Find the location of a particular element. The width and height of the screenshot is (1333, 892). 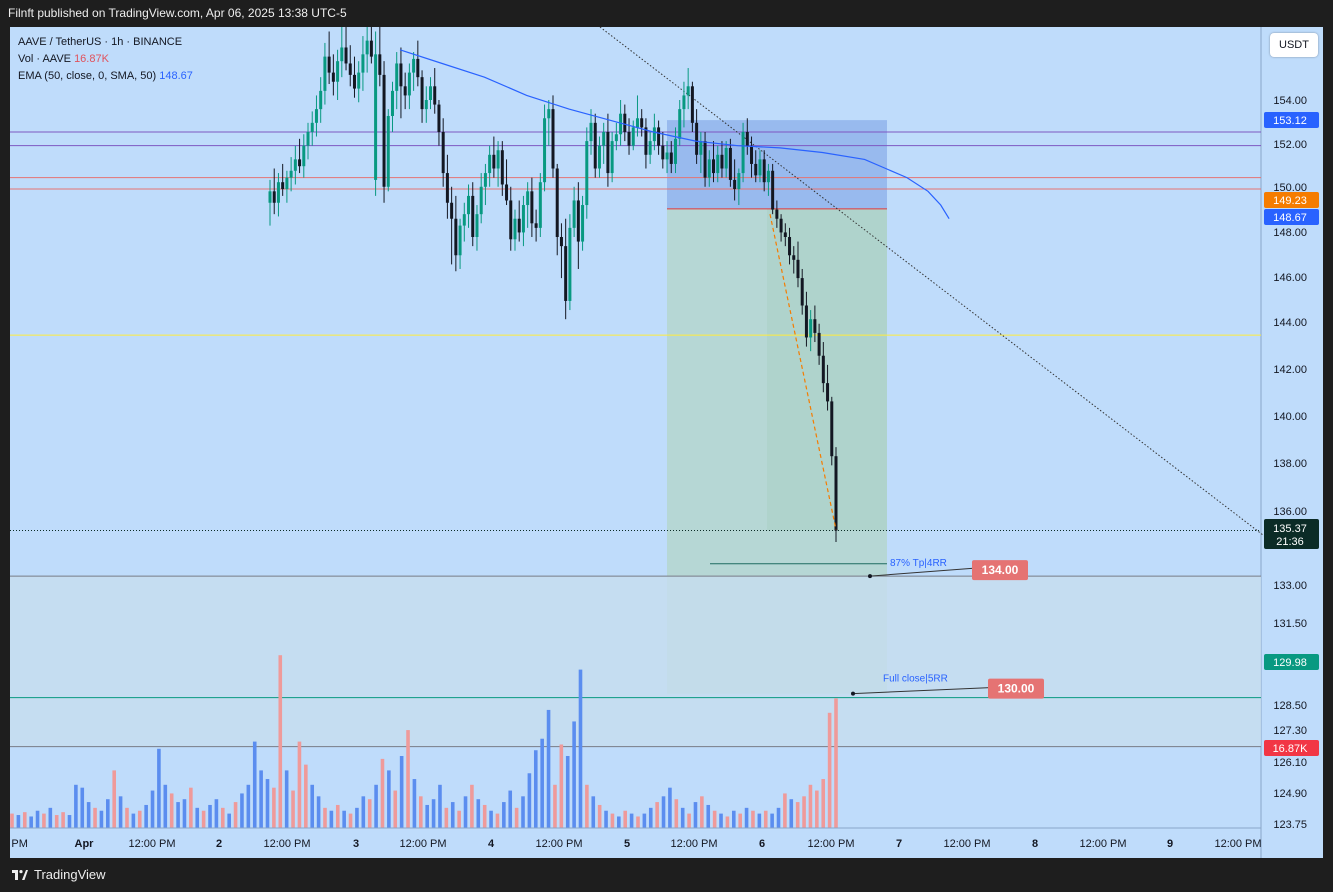

tp-marker is located at coordinates (870, 576).